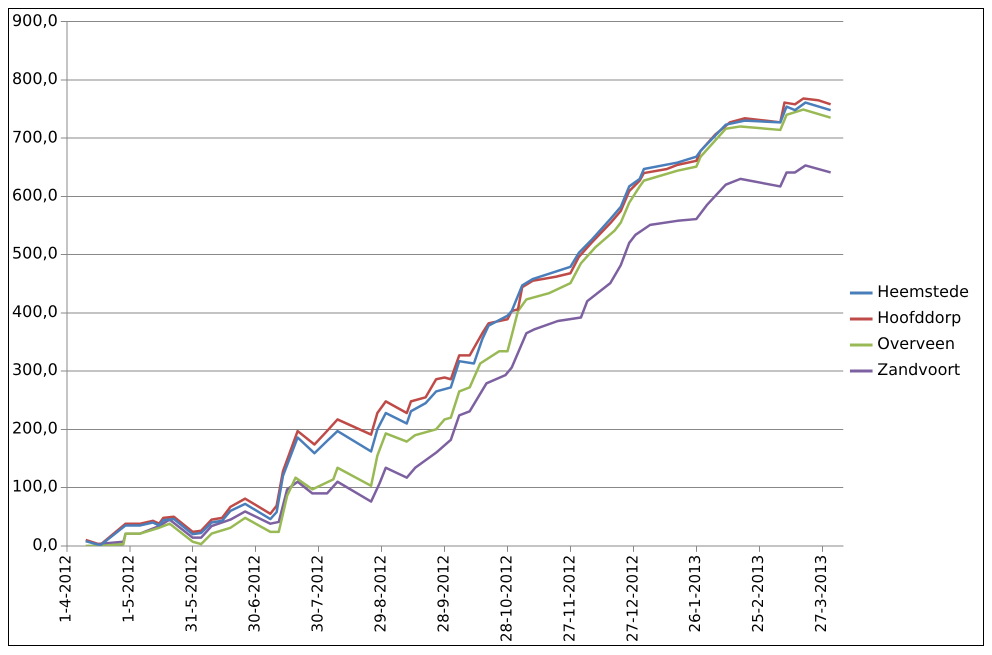 This screenshot has height=655, width=992. What do you see at coordinates (758, 593) in the screenshot?
I see `x-tick-label: 25-2-2013` at bounding box center [758, 593].